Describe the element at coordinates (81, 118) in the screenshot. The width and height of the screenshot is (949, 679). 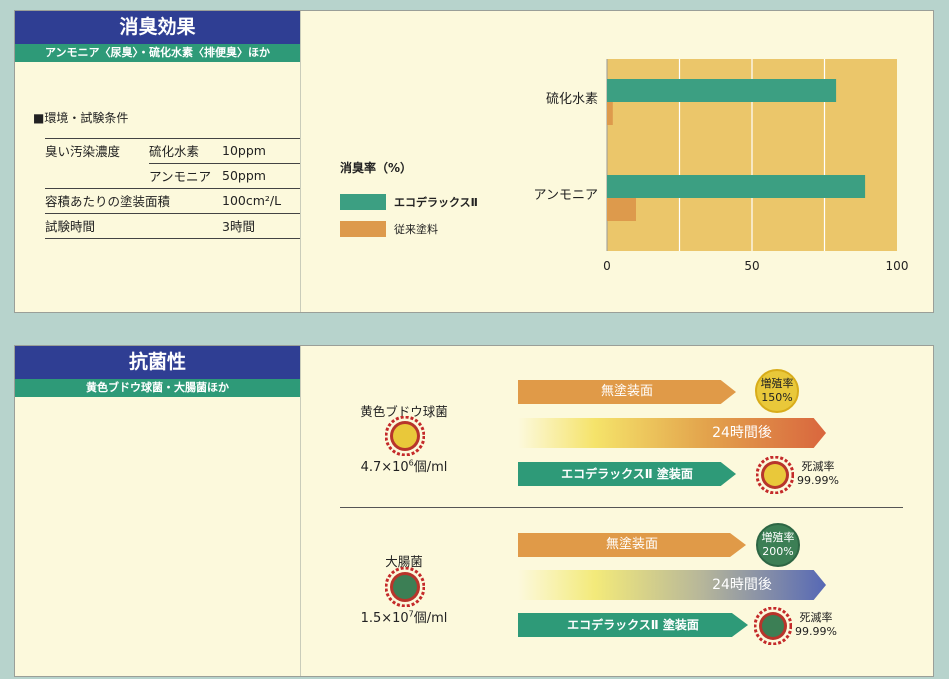
I see `conditions-heading: ■環境・試験条件` at that location.